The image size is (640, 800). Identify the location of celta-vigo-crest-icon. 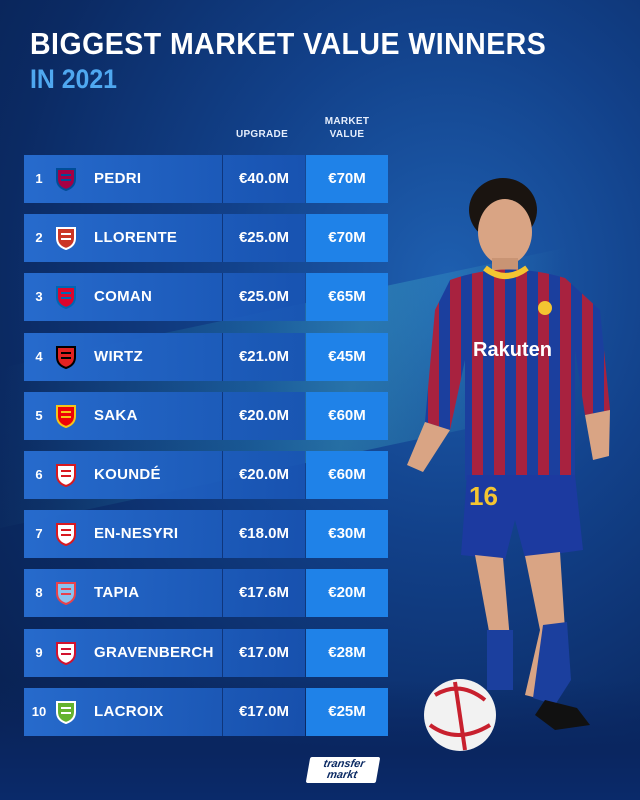
(66, 594).